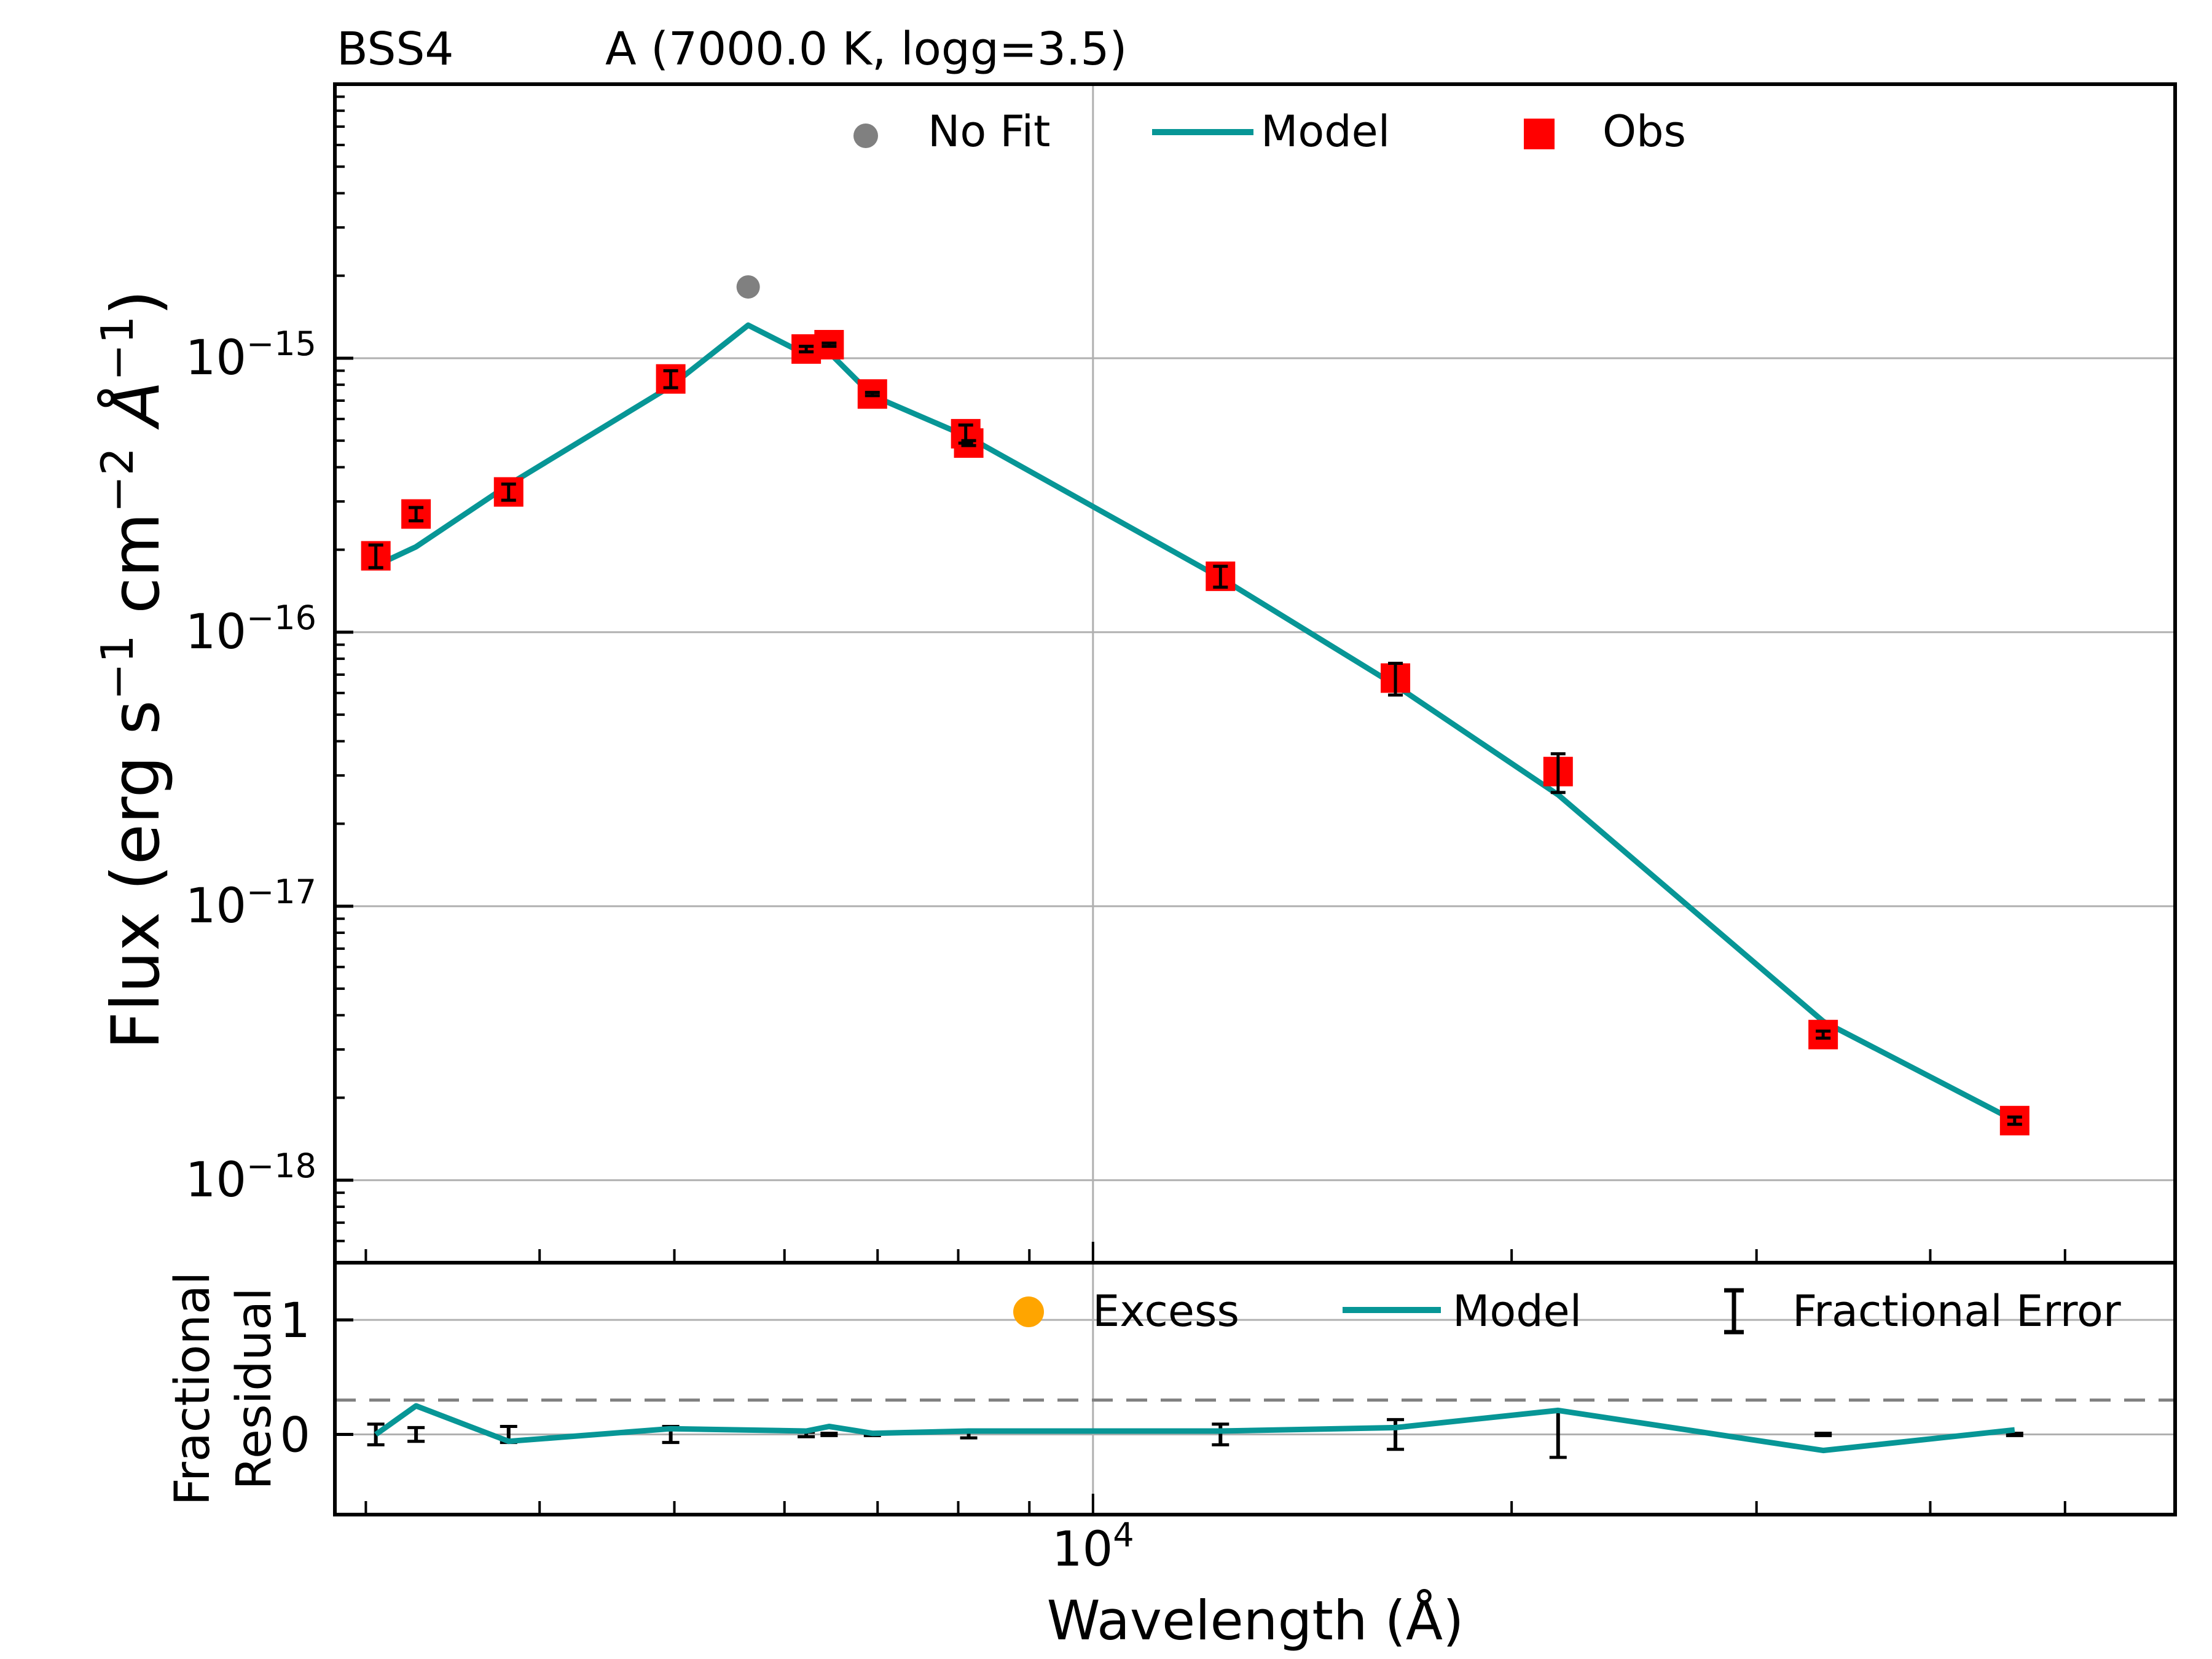 This screenshot has width=2212, height=1659. I want to click on residual-grid, so click(1255, 1389).